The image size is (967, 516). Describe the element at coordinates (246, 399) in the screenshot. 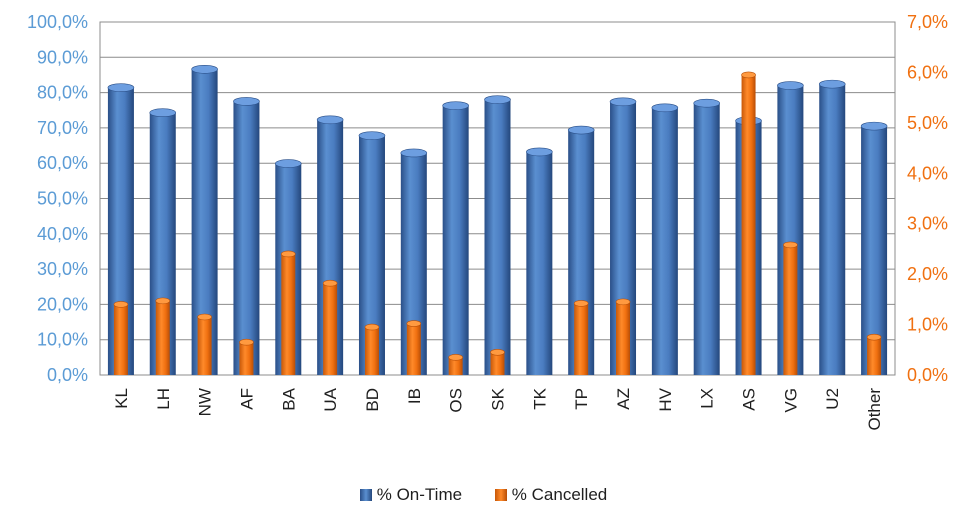

I see `category-label: AF` at that location.